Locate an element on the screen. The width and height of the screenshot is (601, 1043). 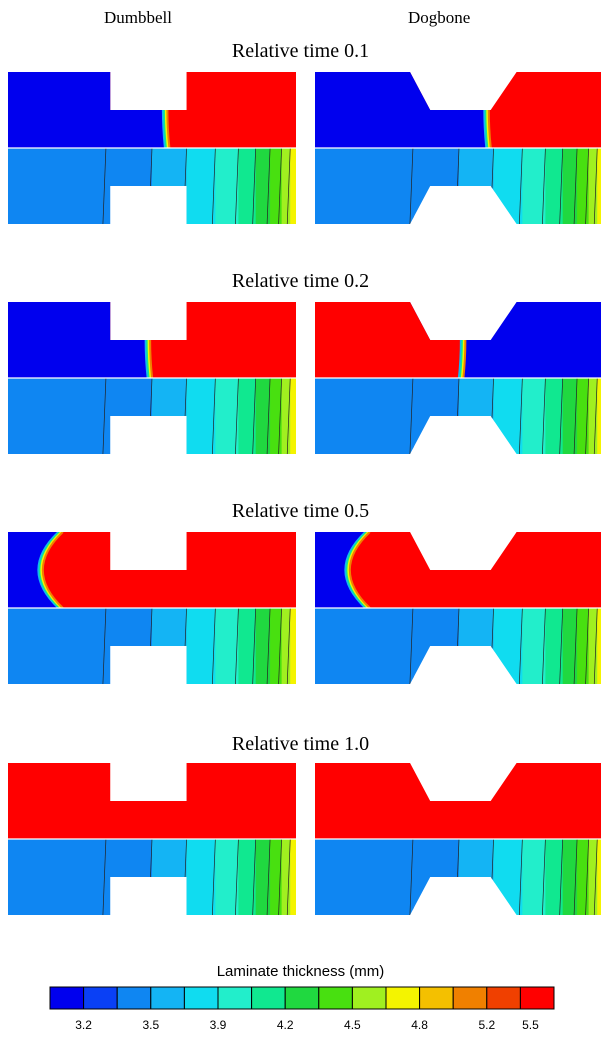
colorbar-tick-label: 4.2 is located at coordinates (285, 1025).